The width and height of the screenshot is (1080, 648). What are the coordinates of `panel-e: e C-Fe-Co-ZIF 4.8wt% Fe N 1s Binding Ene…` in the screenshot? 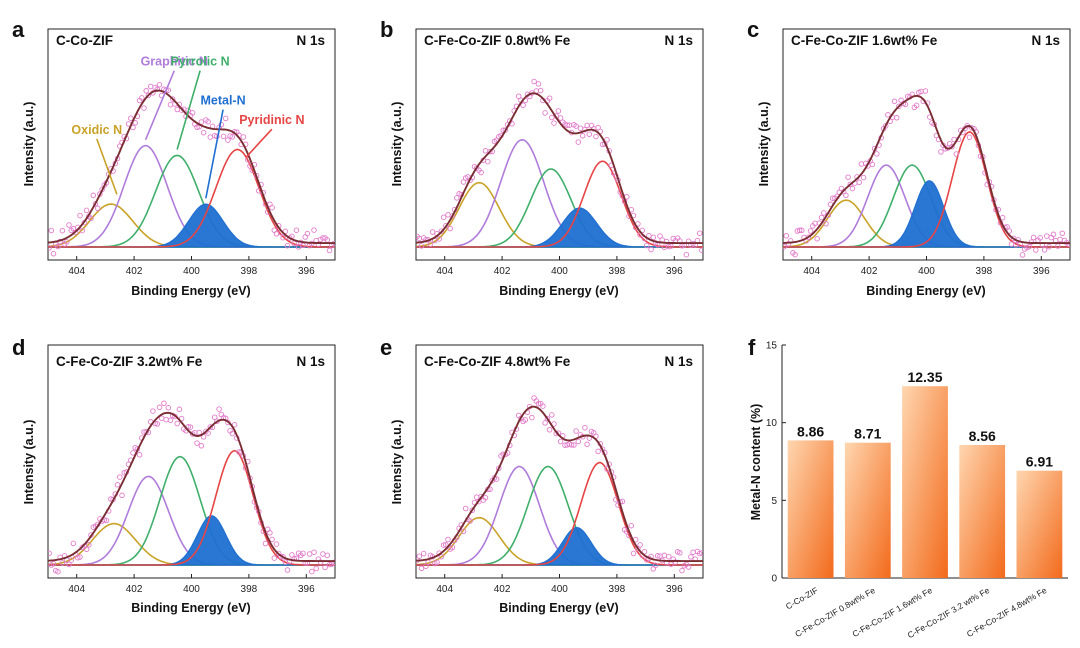 It's located at (542, 475).